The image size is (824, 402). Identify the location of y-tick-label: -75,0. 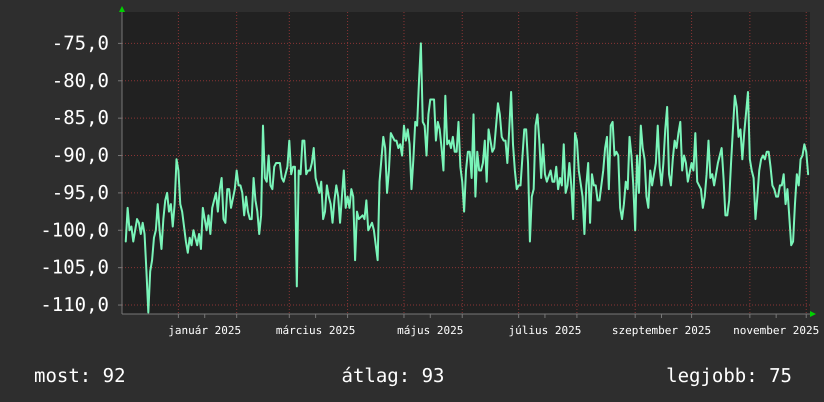
(80, 43).